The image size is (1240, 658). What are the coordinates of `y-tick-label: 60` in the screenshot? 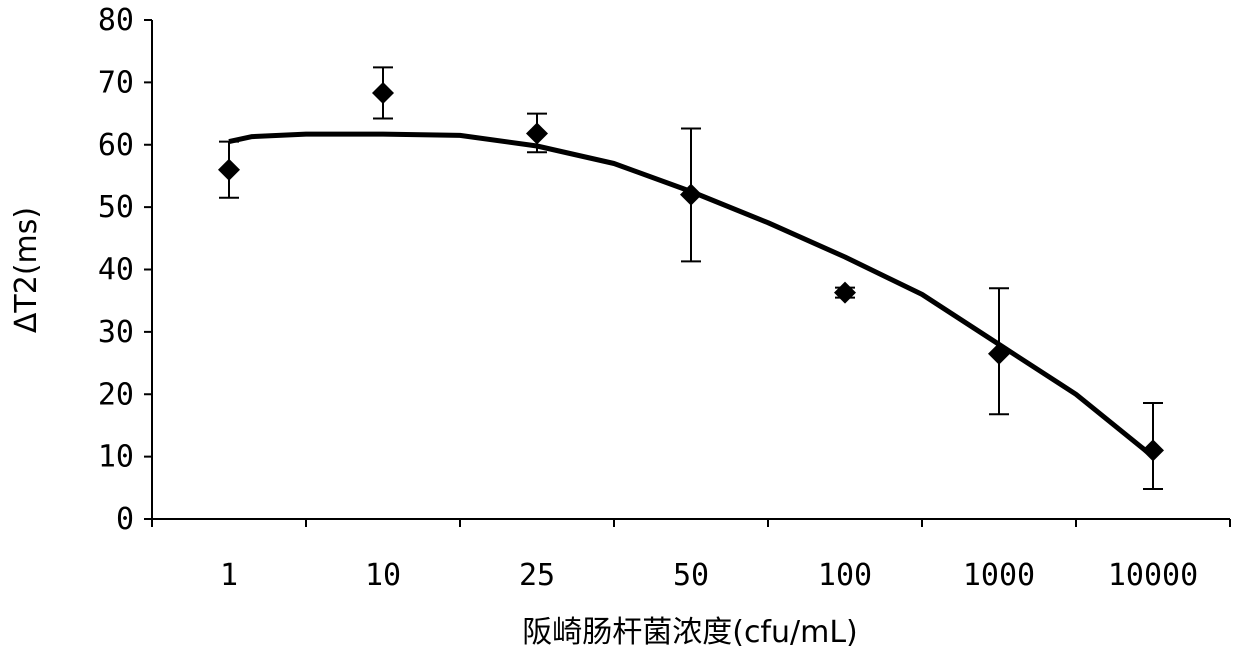 It's located at (116, 145).